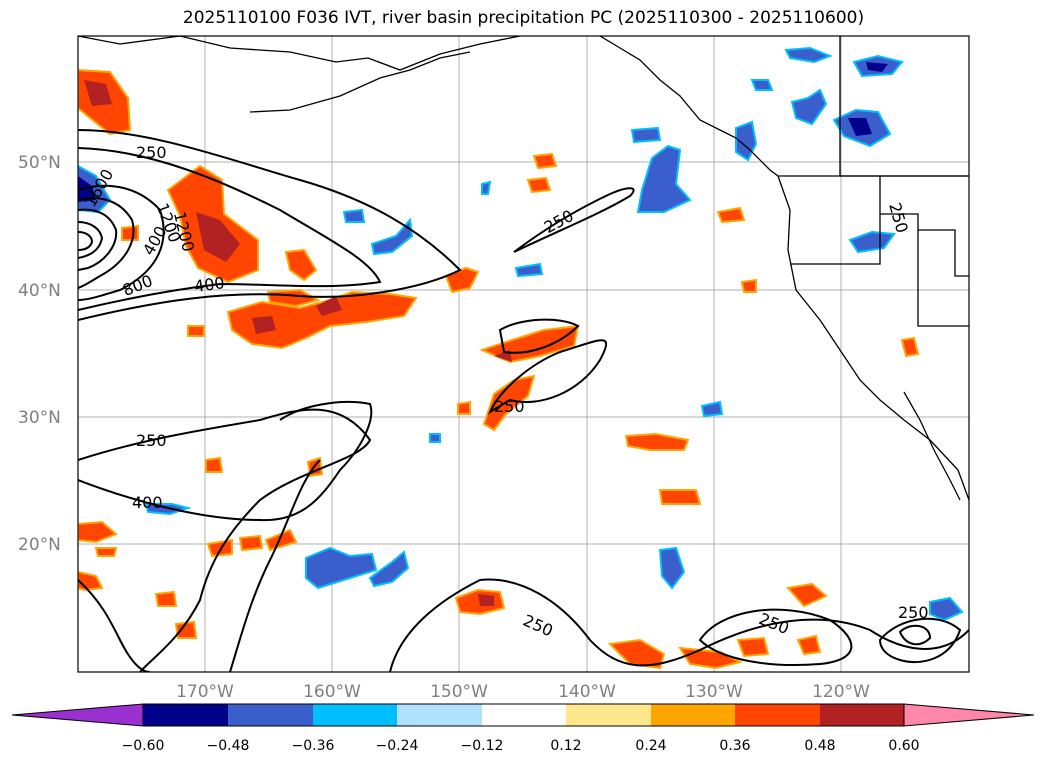 The height and width of the screenshot is (765, 1047). I want to click on lat-label: 40°N, so click(39, 291).